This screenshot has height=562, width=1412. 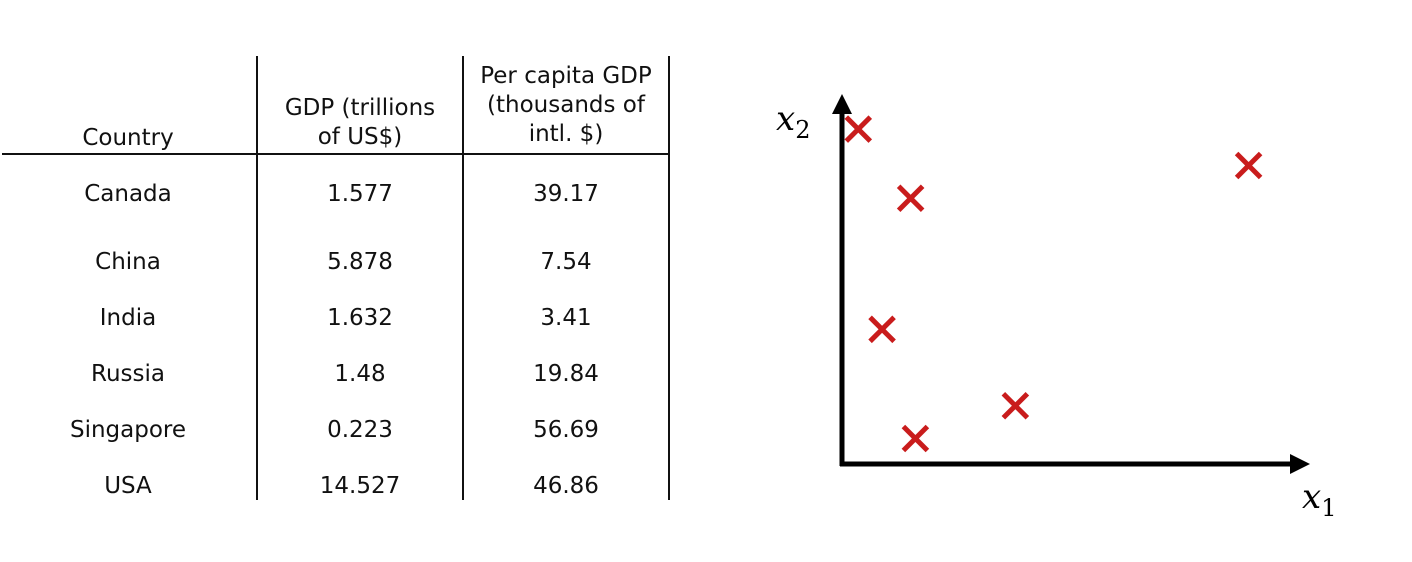 I want to click on cell-gdp: 1.632, so click(x=360, y=318).